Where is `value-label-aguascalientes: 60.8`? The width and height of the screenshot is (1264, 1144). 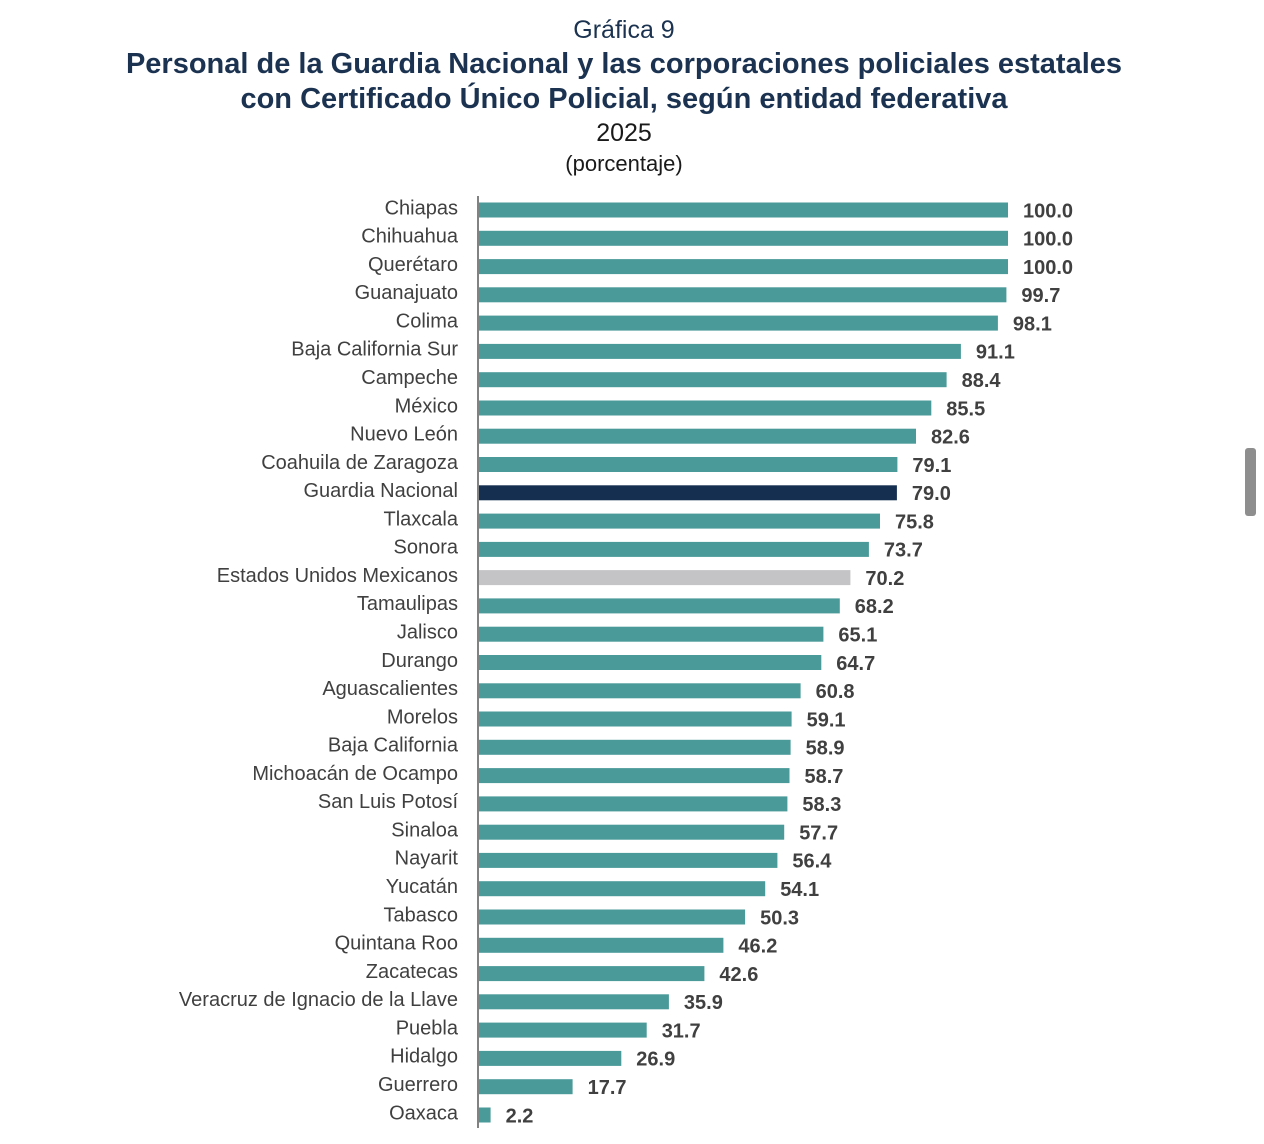
value-label-aguascalientes: 60.8 is located at coordinates (835, 692).